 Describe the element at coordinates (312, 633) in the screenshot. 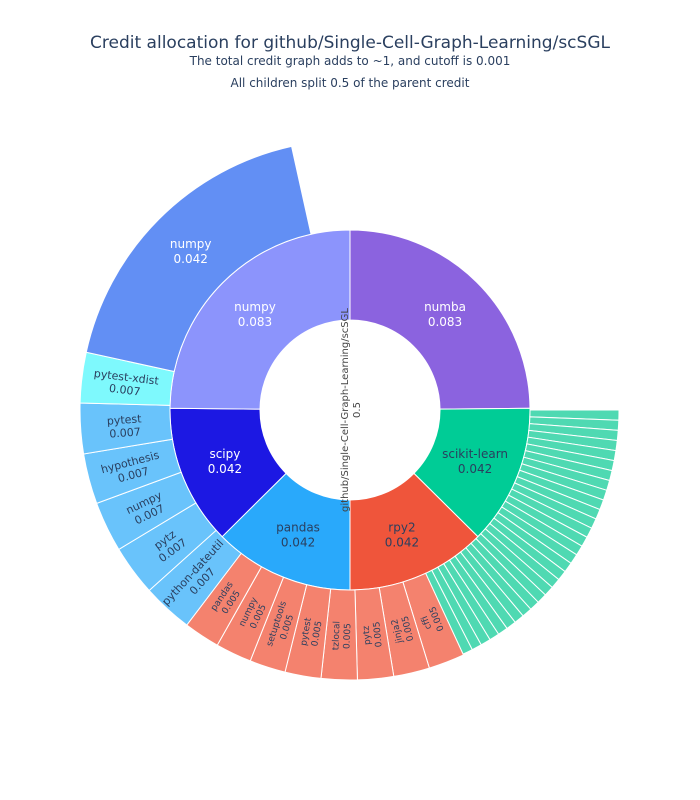

I see `child-label-pytest: pytest0.005` at that location.